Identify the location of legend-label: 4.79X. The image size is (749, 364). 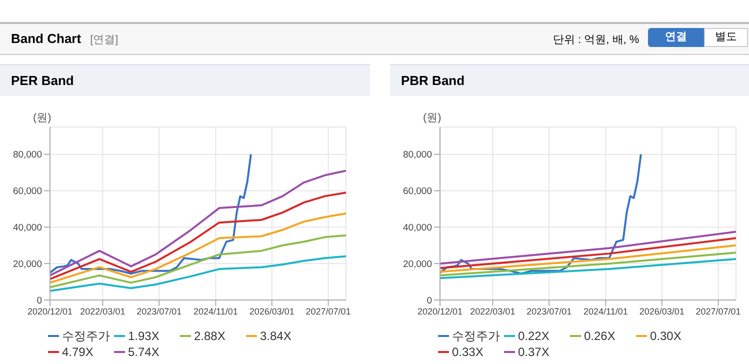
(77, 352).